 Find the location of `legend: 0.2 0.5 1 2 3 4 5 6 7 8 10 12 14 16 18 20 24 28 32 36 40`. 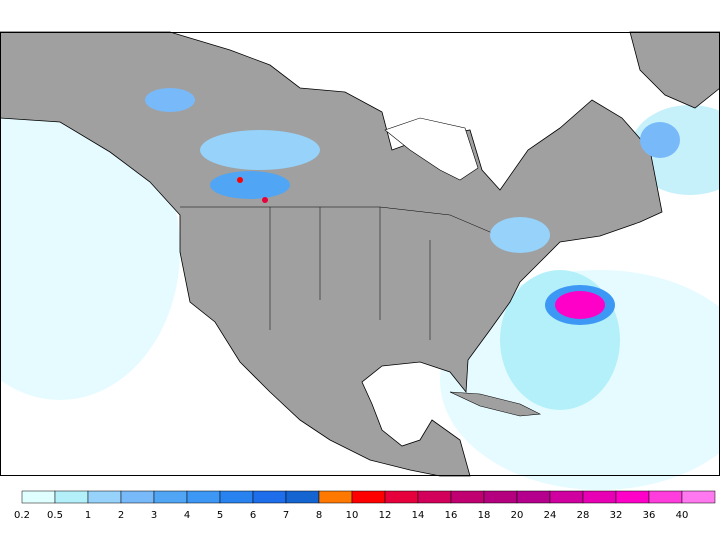

legend: 0.2 0.5 1 2 3 4 5 6 7 8 10 12 14 16 18 20 24 28 32 36 40 is located at coordinates (365, 505).